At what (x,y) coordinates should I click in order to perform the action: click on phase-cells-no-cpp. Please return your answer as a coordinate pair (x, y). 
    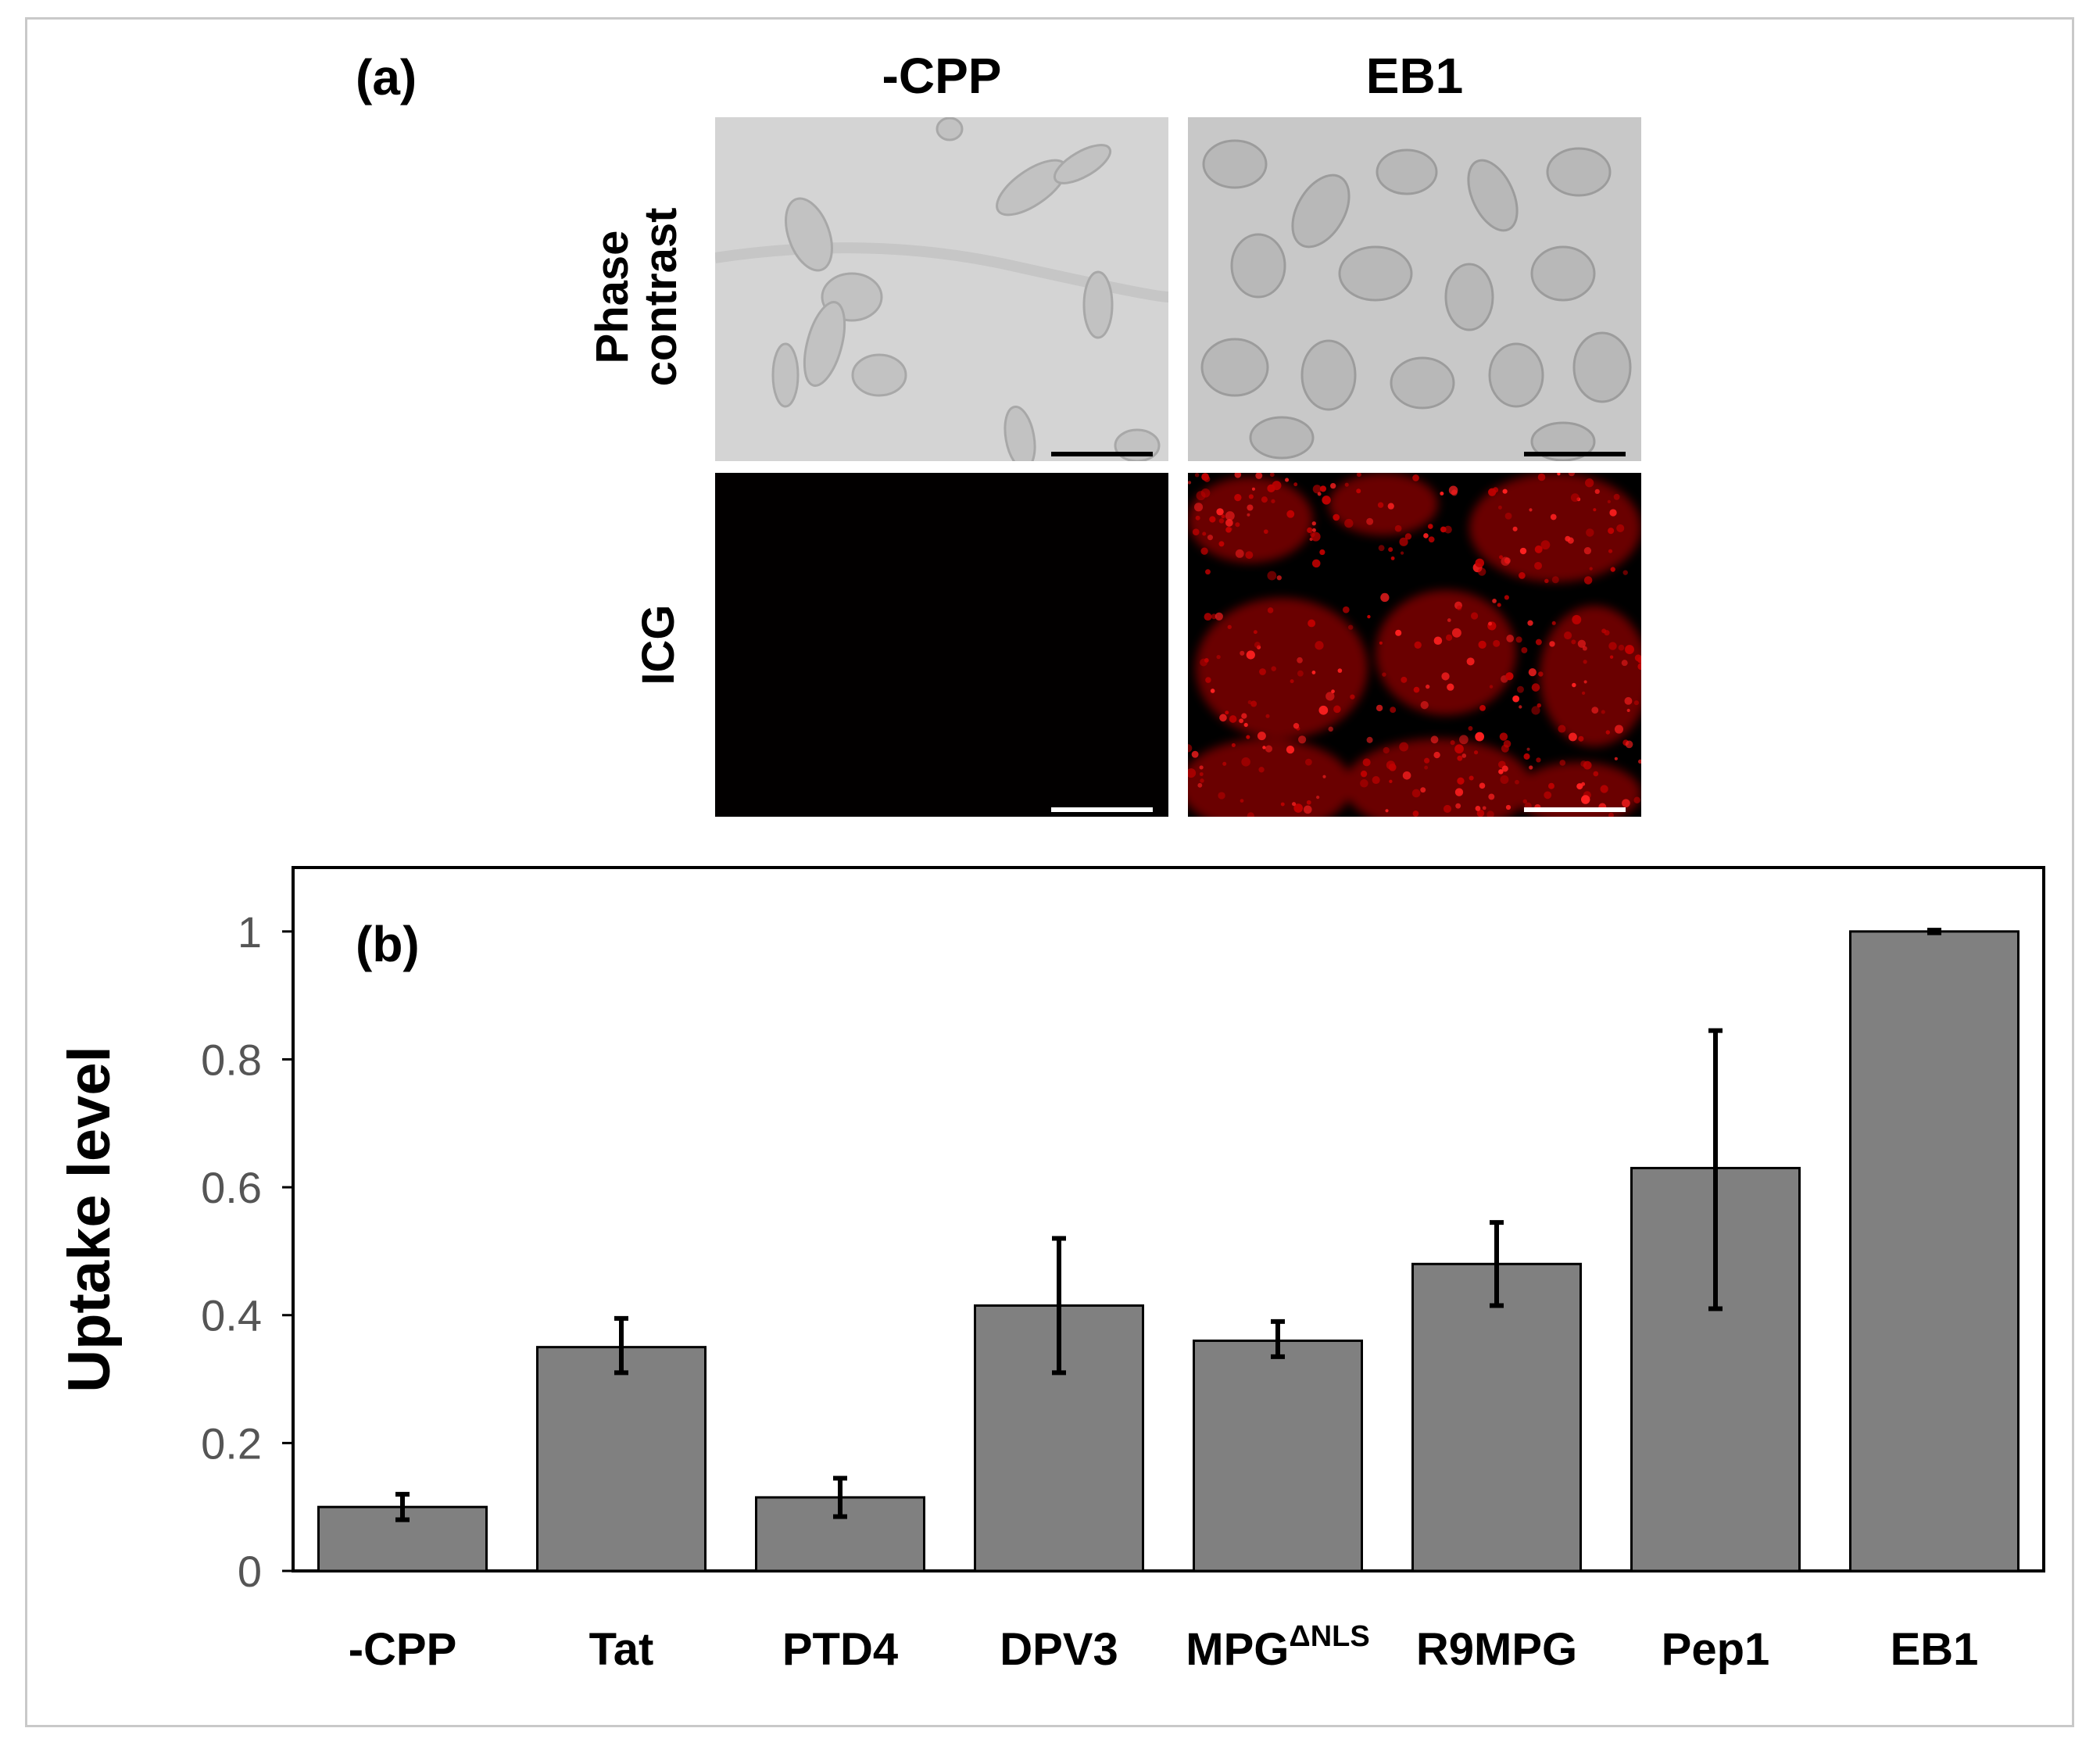
    Looking at the image, I should click on (941, 289).